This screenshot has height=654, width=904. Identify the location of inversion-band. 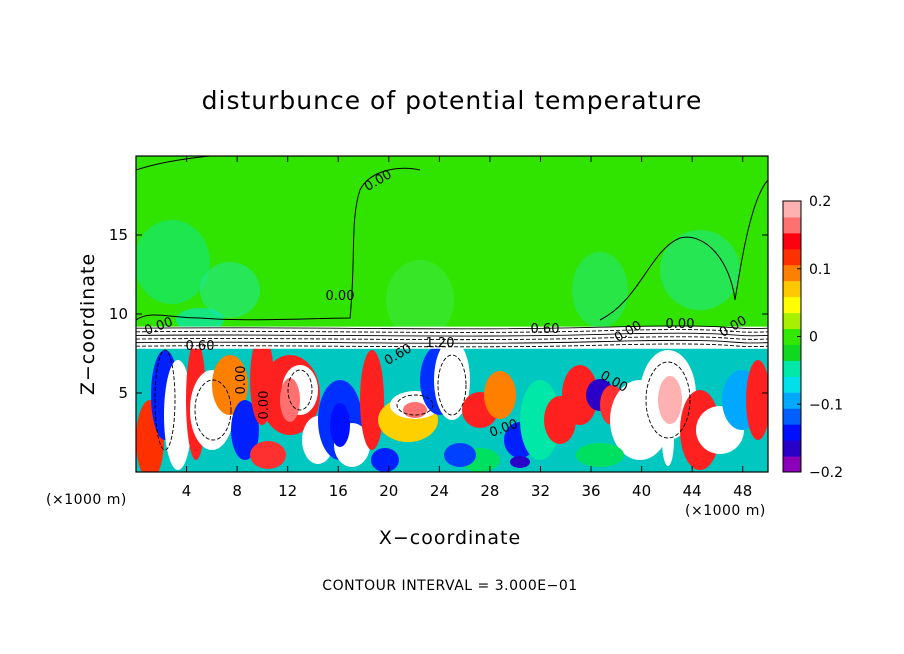
(452, 337).